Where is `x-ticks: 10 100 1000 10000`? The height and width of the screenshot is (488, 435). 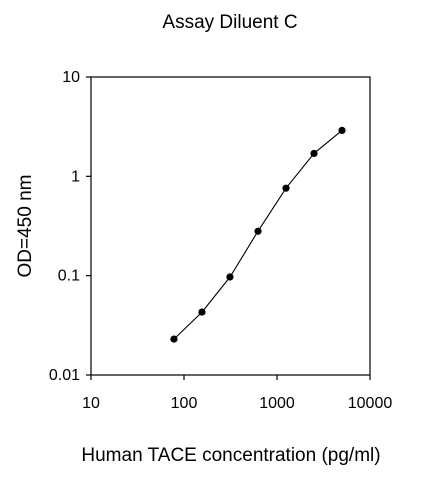 x-ticks: 10 100 1000 10000 is located at coordinates (237, 393).